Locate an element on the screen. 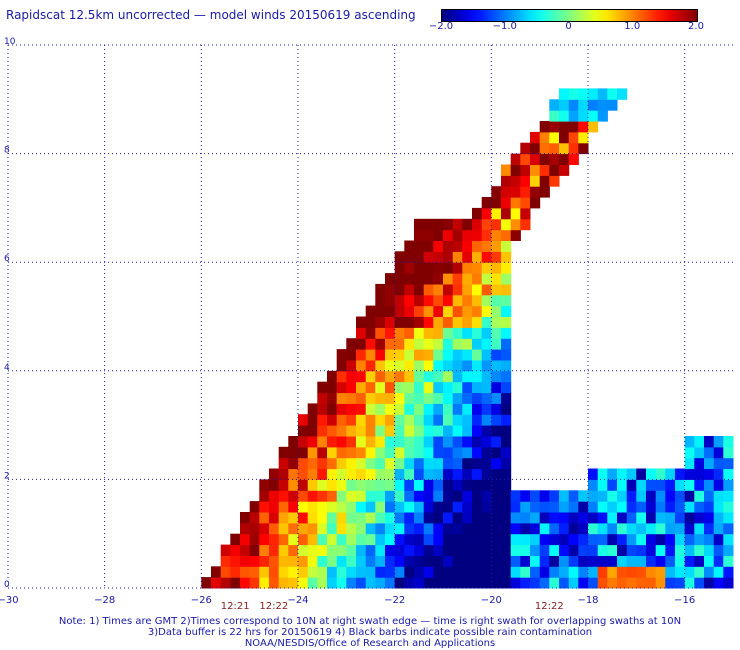  colorbar is located at coordinates (569, 15).